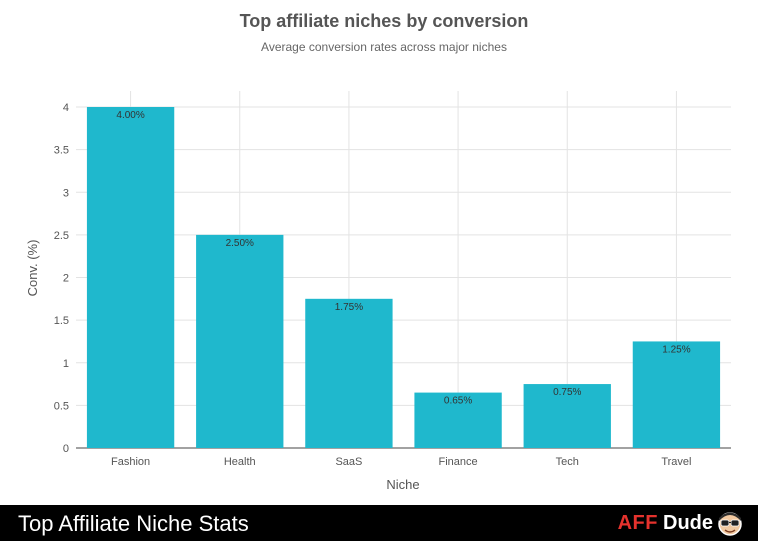 This screenshot has height=541, width=758. Describe the element at coordinates (676, 462) in the screenshot. I see `x-tick-label: Travel` at that location.